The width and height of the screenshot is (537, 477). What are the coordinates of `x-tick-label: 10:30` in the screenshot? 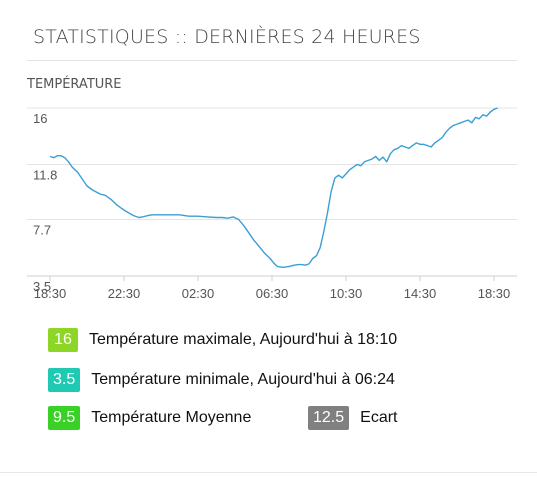 It's located at (346, 293).